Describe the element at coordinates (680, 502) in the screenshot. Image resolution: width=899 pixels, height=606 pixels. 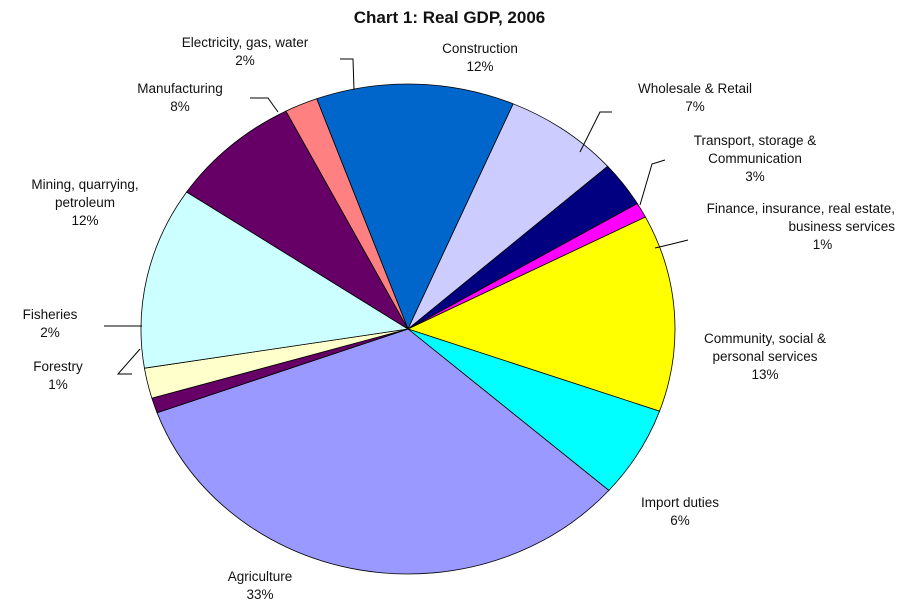
I see `slice-name: Import duties` at that location.